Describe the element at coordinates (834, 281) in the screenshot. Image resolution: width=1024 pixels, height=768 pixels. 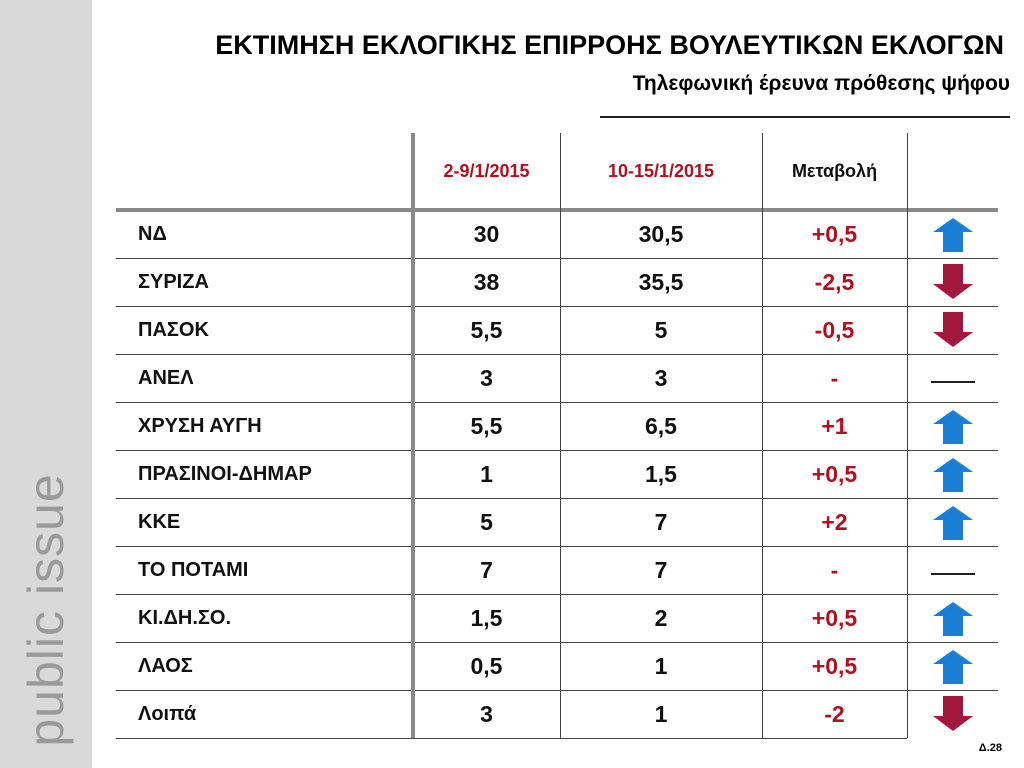
I see `change-value: -2,5` at that location.